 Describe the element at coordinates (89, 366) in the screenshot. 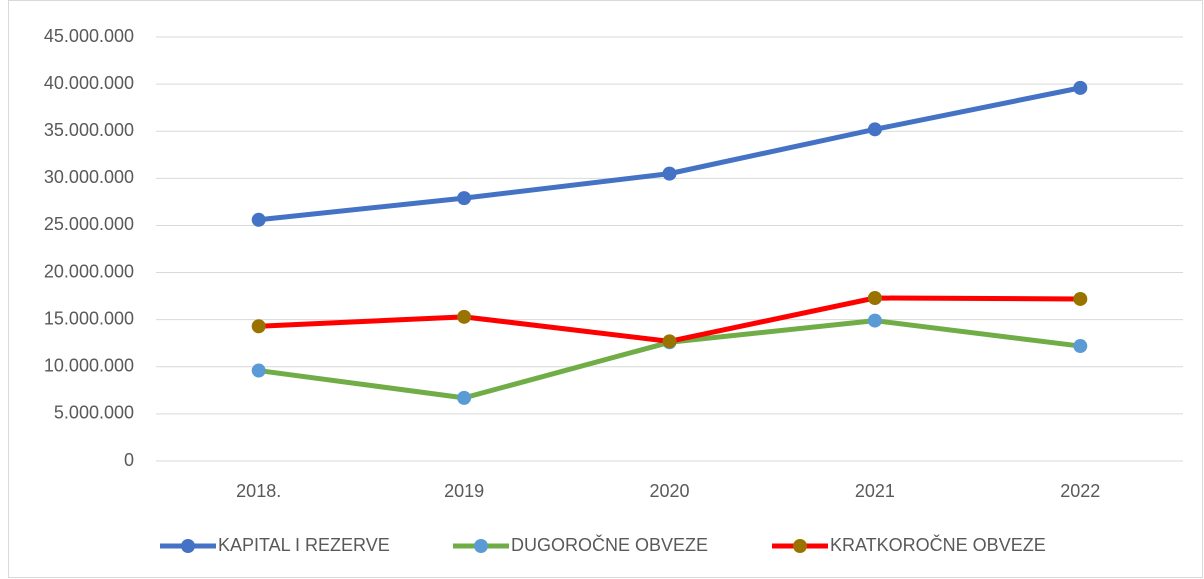

I see `y-tick-label: 10.000.000` at that location.